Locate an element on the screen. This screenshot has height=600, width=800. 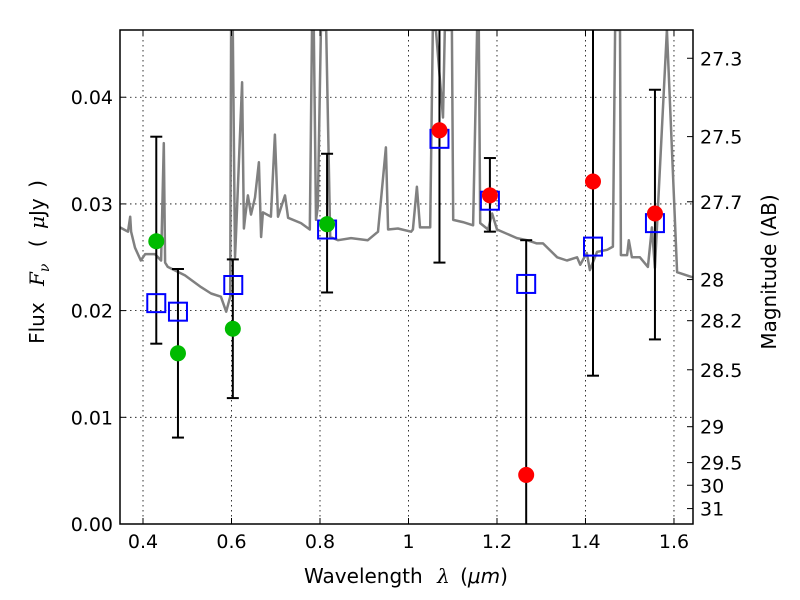
y2-tick-label: 27.5 is located at coordinates (721, 138).